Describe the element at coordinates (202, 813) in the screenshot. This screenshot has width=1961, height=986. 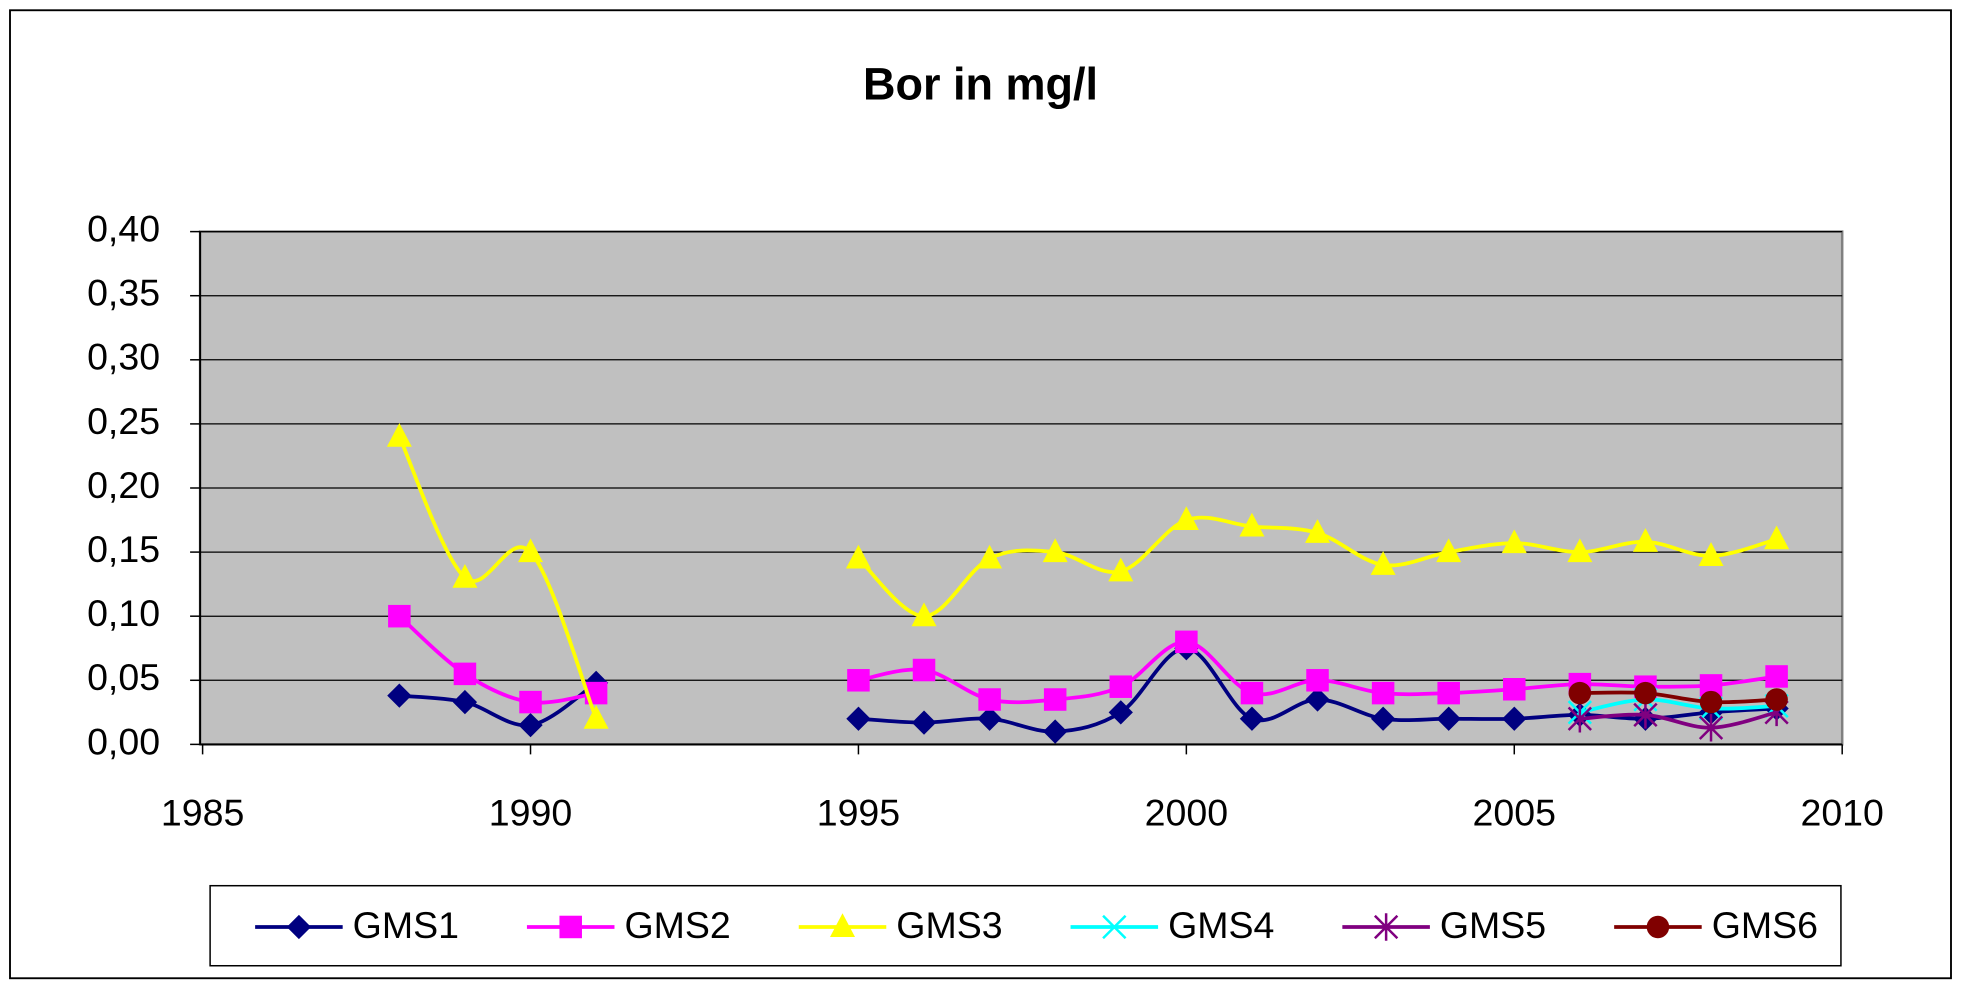
I see `x-tick-label: 1985` at that location.